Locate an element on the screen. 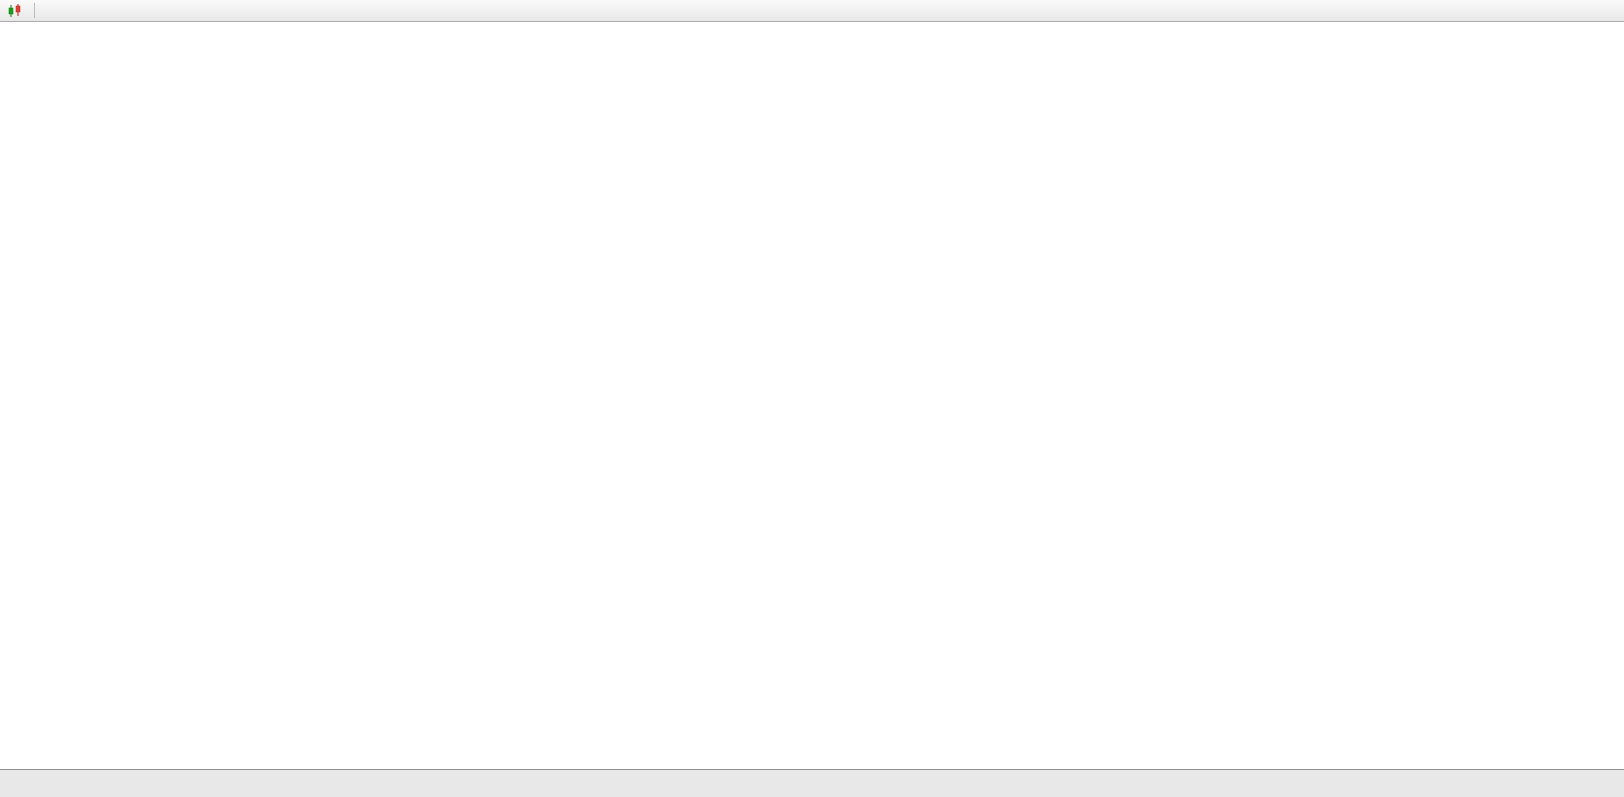 The width and height of the screenshot is (1624, 797). candlestick-chart-icon is located at coordinates (14, 10).